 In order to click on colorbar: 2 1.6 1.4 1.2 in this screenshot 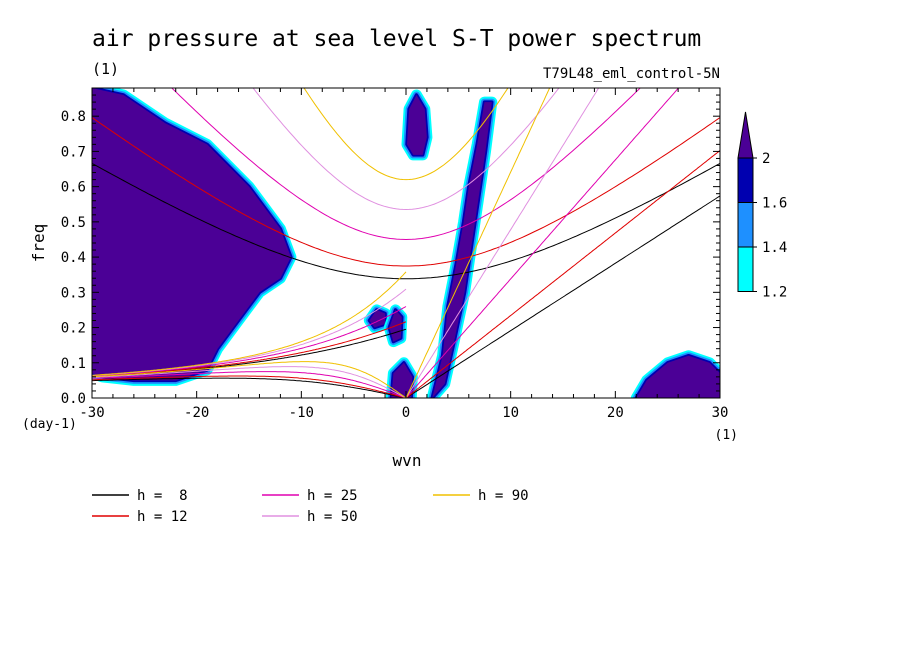, I will do `click(762, 206)`.